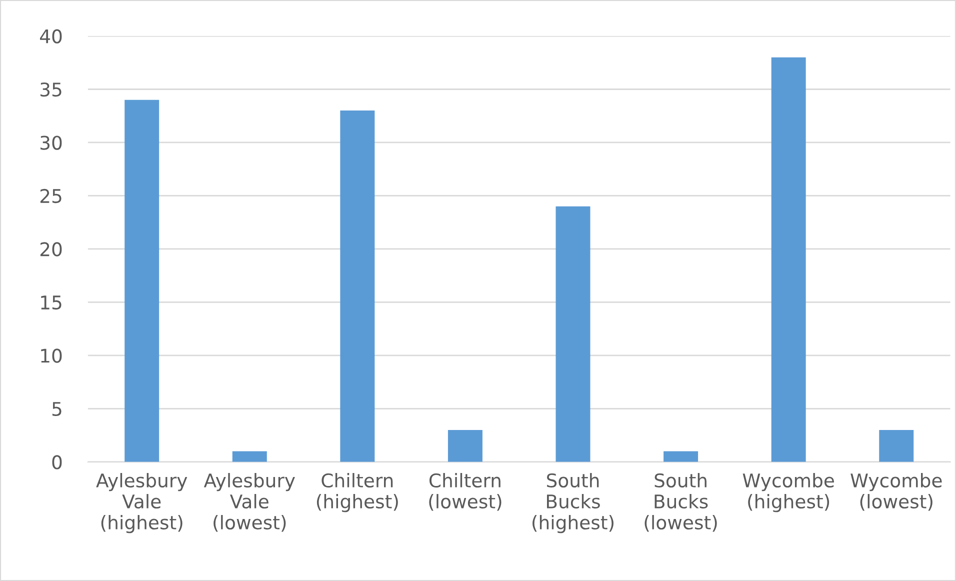 Image resolution: width=956 pixels, height=581 pixels. What do you see at coordinates (249, 502) in the screenshot?
I see `x-tick-label: Aylesbury Vale (lowest)` at bounding box center [249, 502].